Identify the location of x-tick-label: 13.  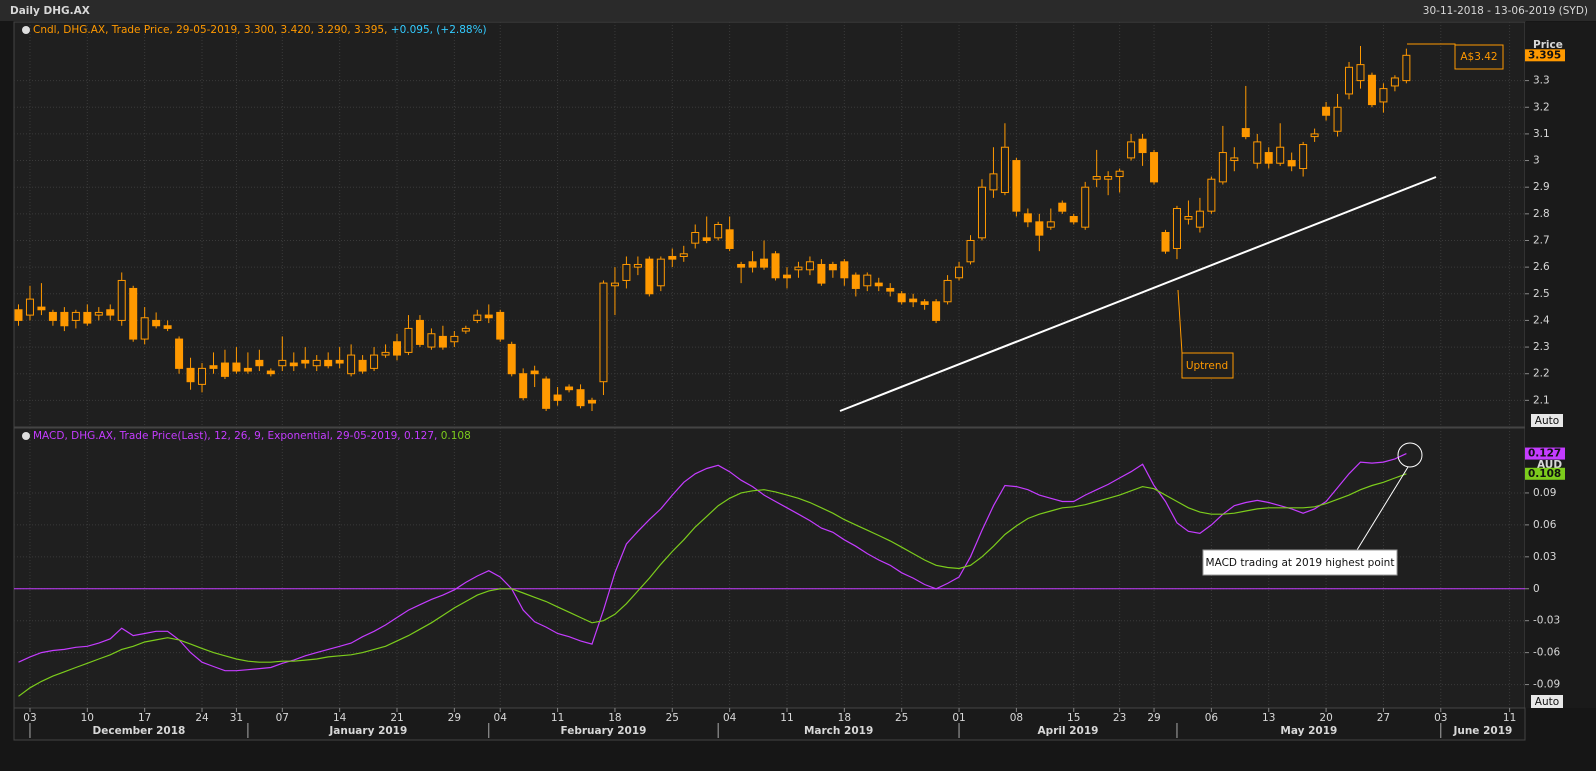
(1268, 718).